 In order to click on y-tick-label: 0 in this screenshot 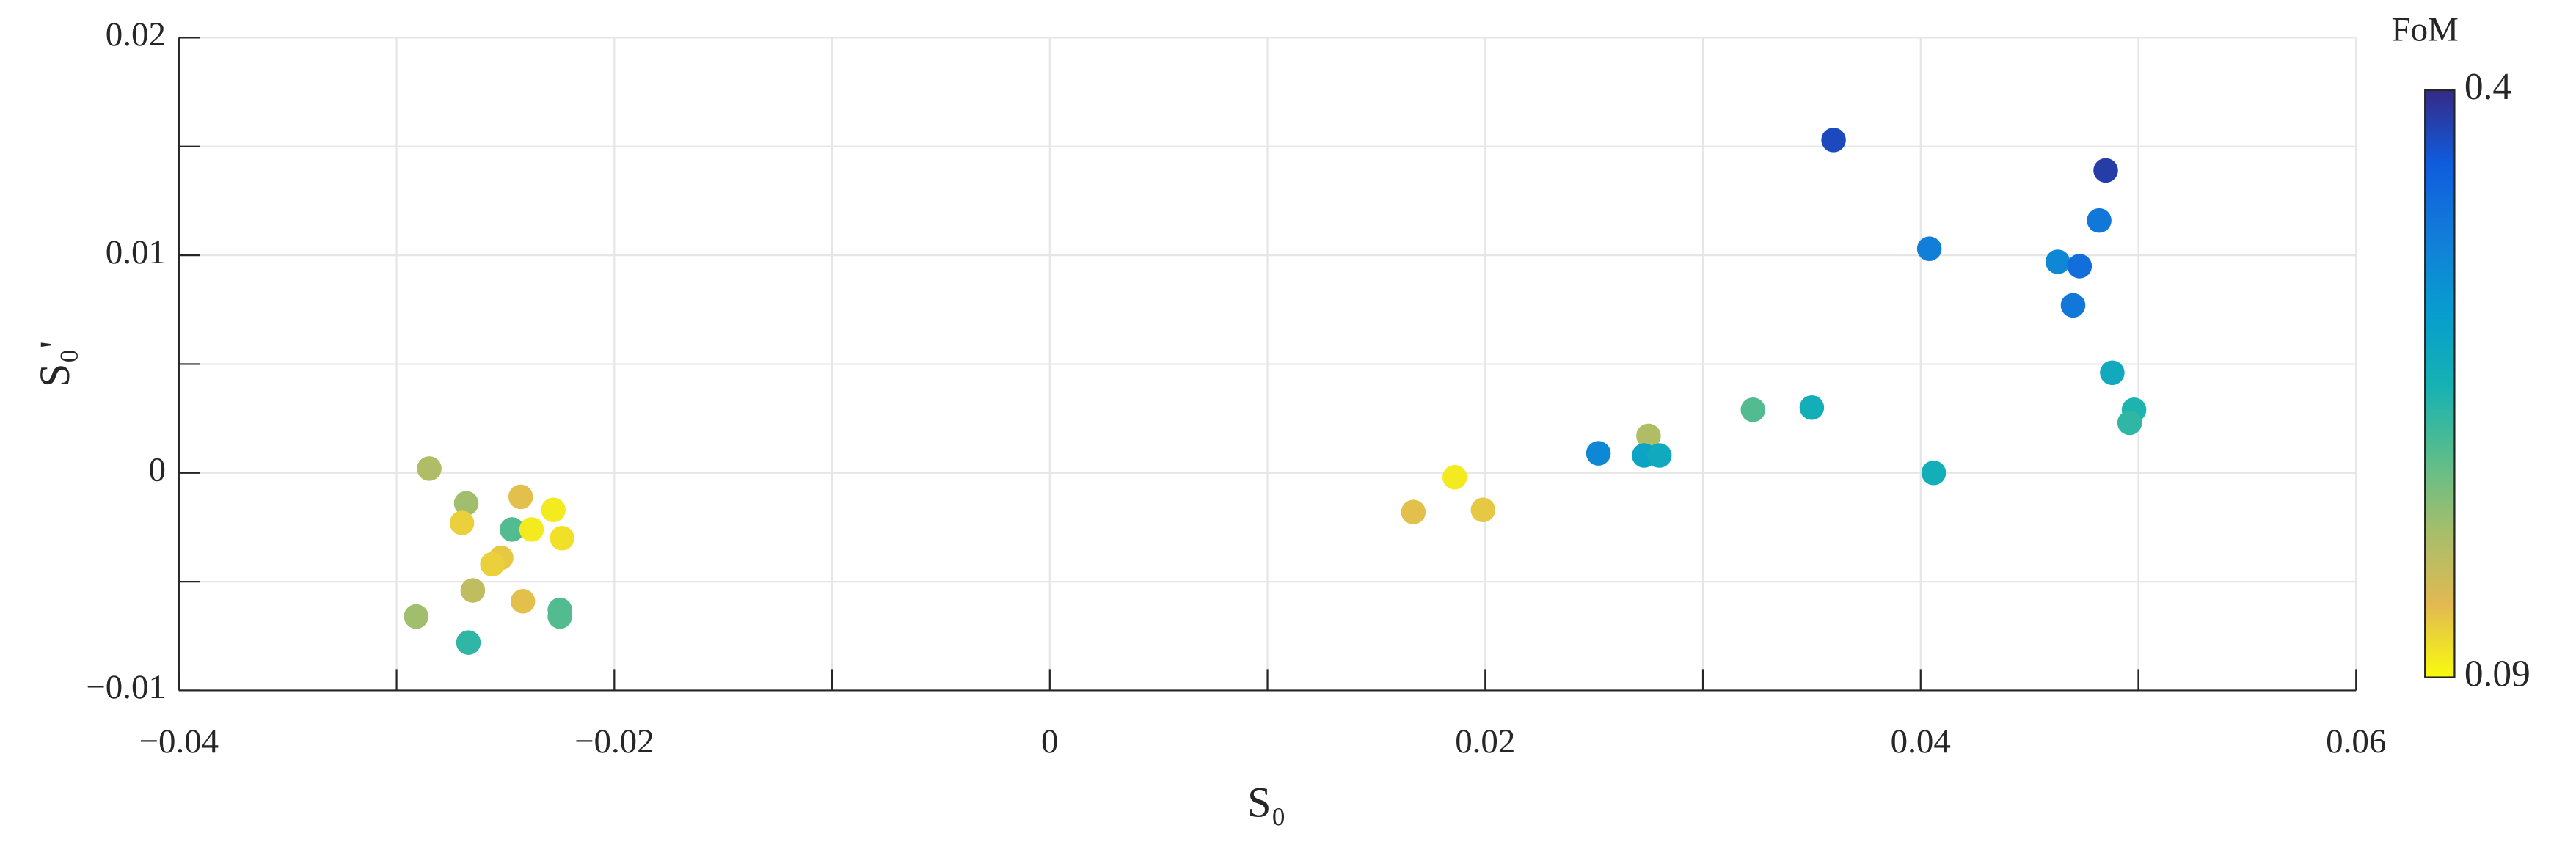, I will do `click(156, 470)`.